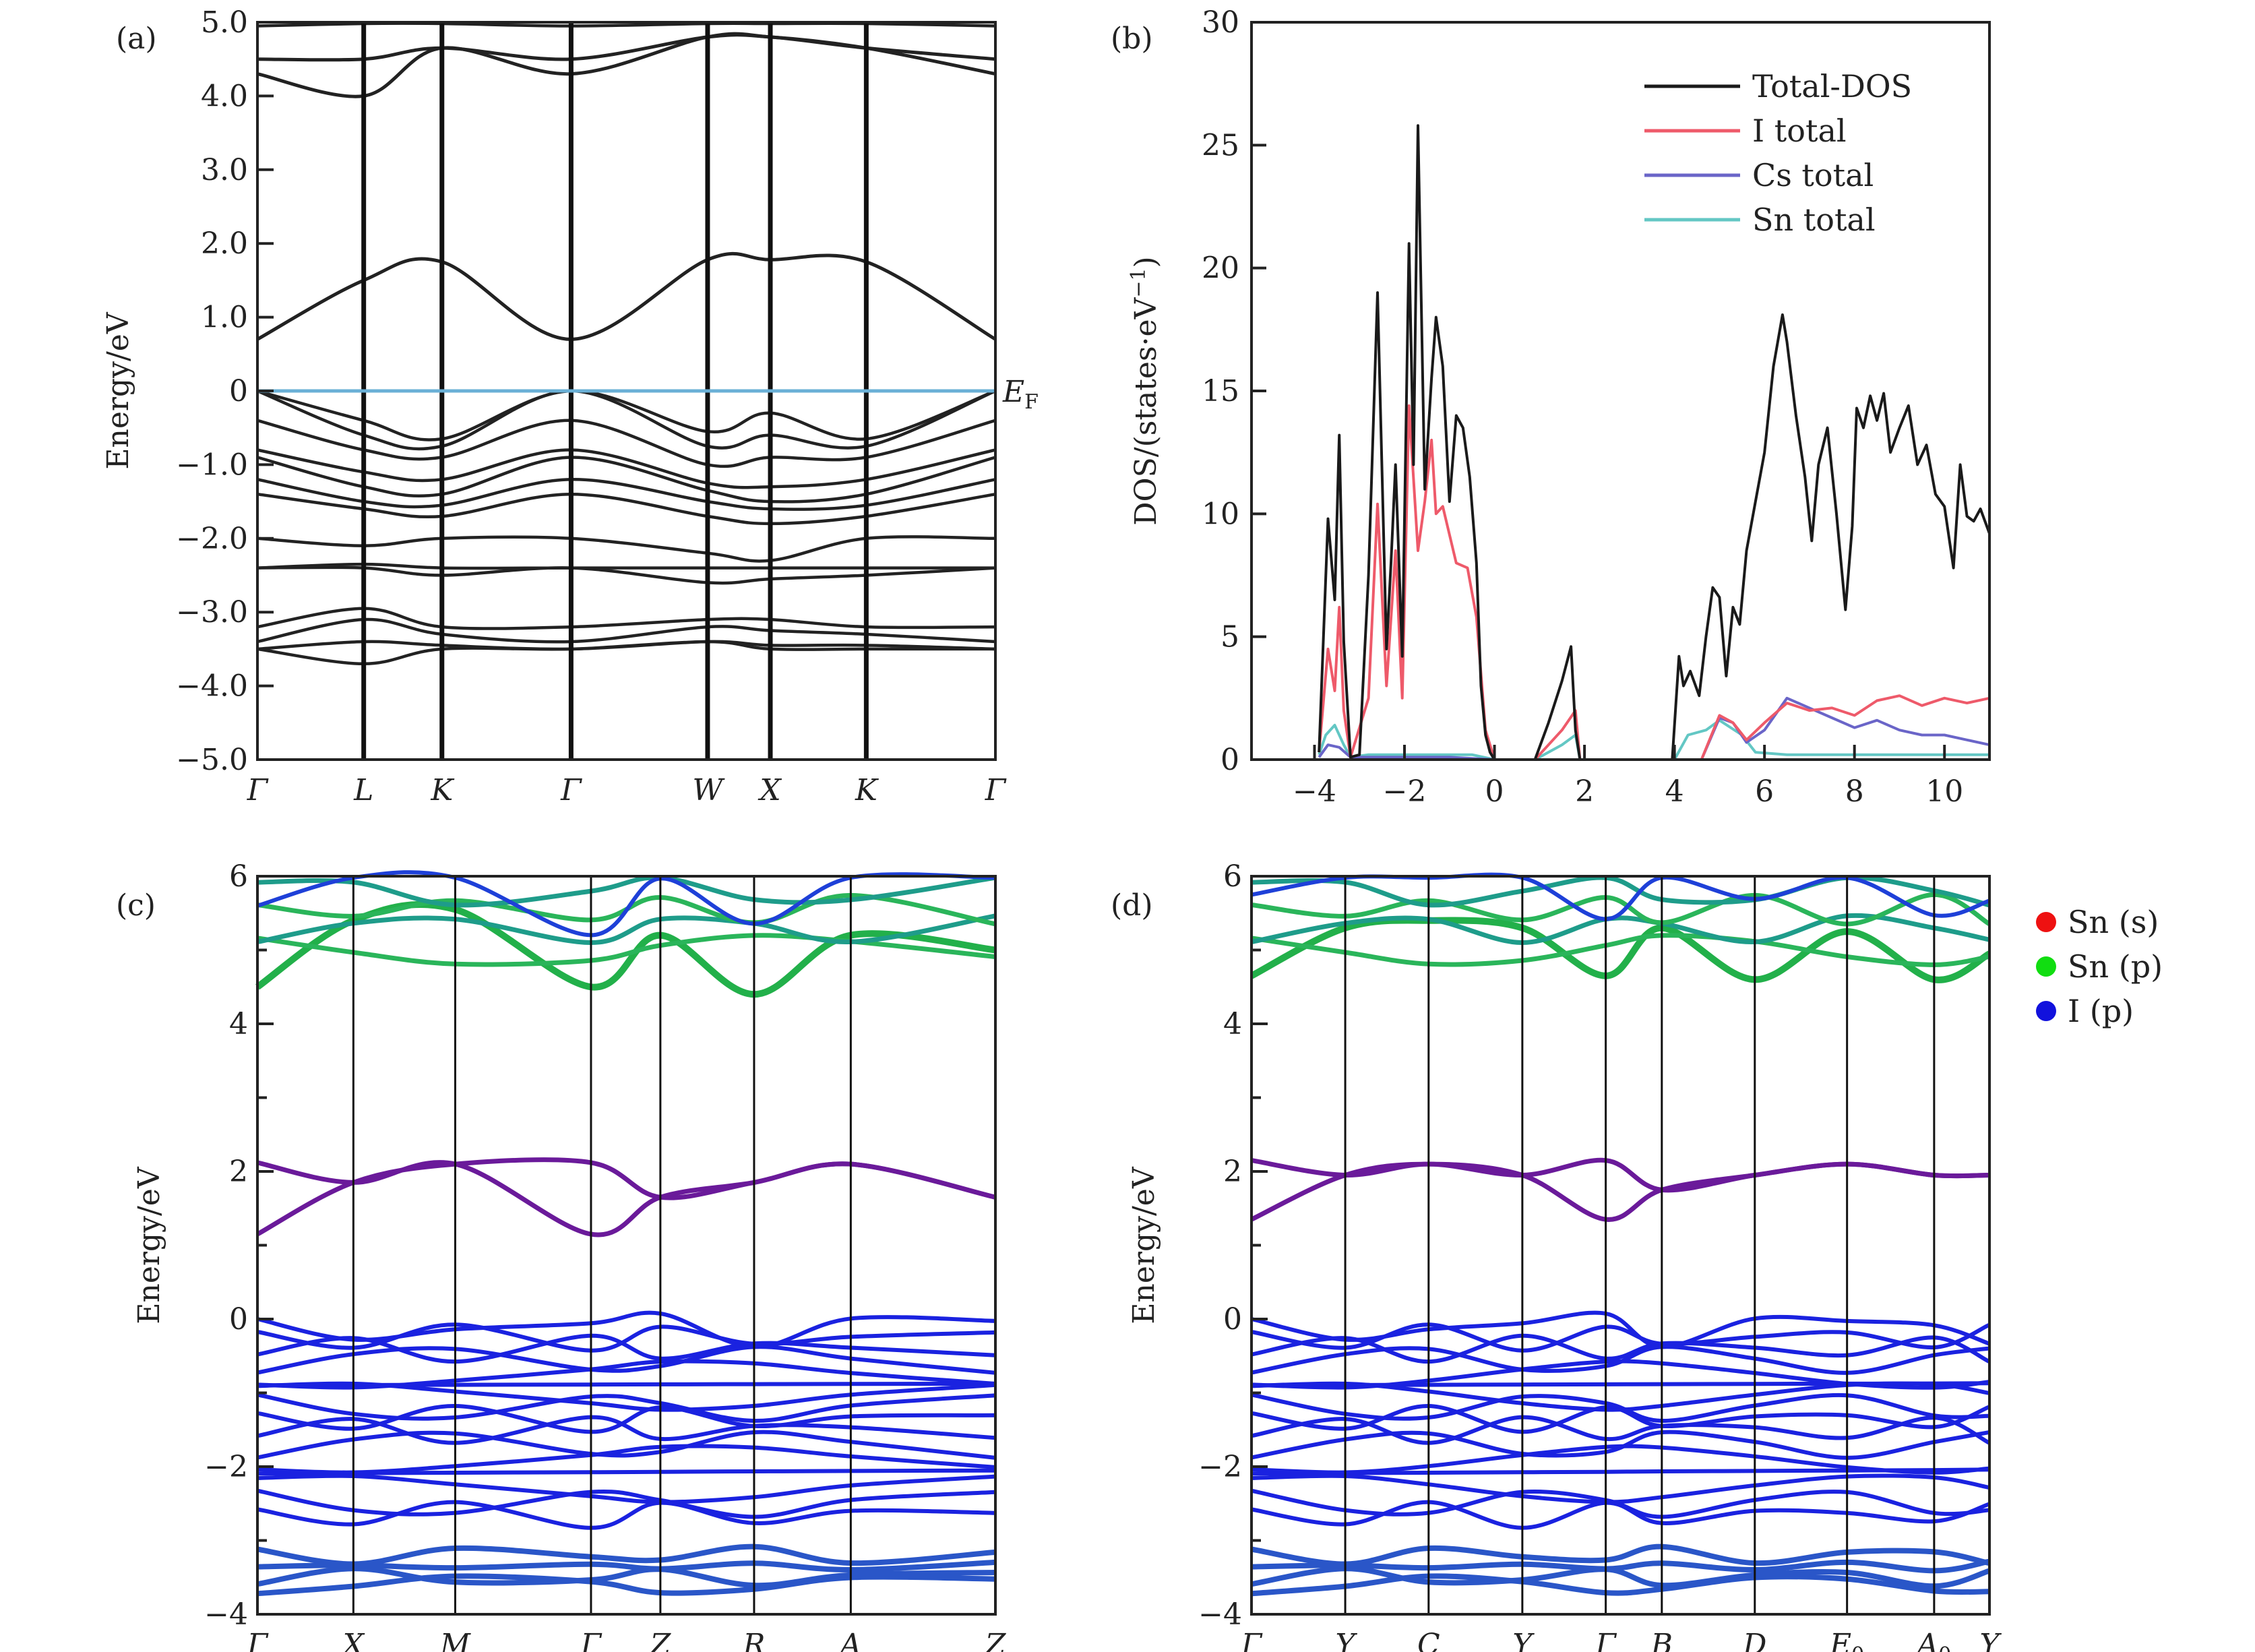 The width and height of the screenshot is (2255, 1652). I want to click on b-ytick-label: 20, so click(1220, 268).